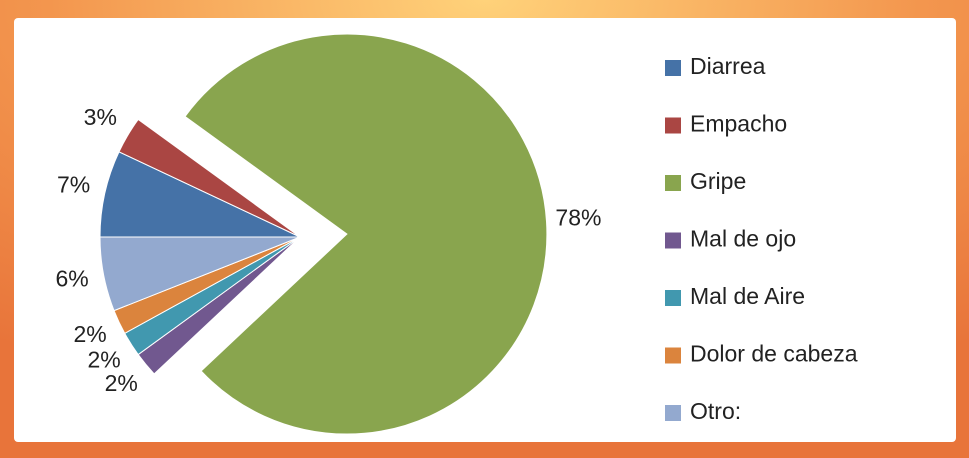 This screenshot has height=458, width=969. Describe the element at coordinates (71, 279) in the screenshot. I see `data-label: 6%` at that location.